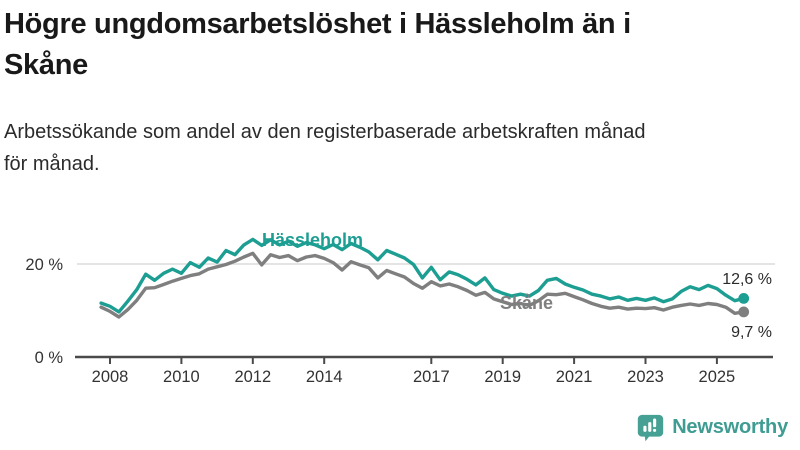  Describe the element at coordinates (324, 377) in the screenshot. I see `x-tick-label-2014: 2014` at that location.